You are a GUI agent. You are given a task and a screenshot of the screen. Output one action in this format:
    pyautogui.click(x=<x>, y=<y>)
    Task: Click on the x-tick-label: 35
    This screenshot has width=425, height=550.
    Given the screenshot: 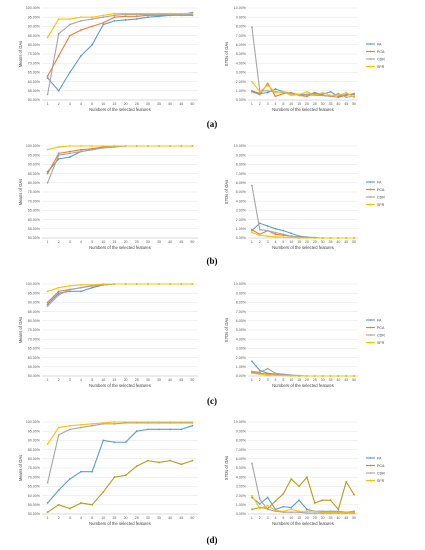 What is the action you would take?
    pyautogui.click(x=159, y=380)
    